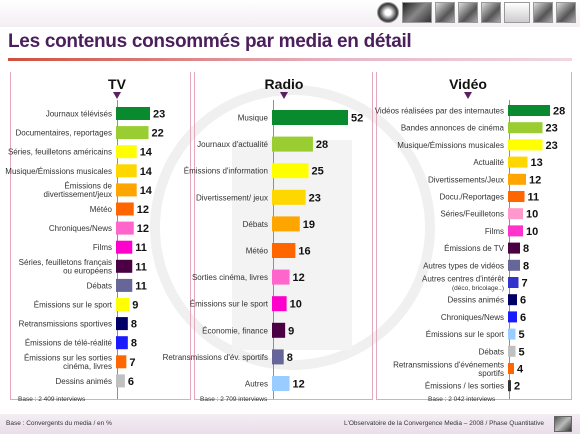 The width and height of the screenshot is (580, 434). What do you see at coordinates (453, 128) in the screenshot?
I see `video-category-label: Bandes annonces de cinéma` at bounding box center [453, 128].